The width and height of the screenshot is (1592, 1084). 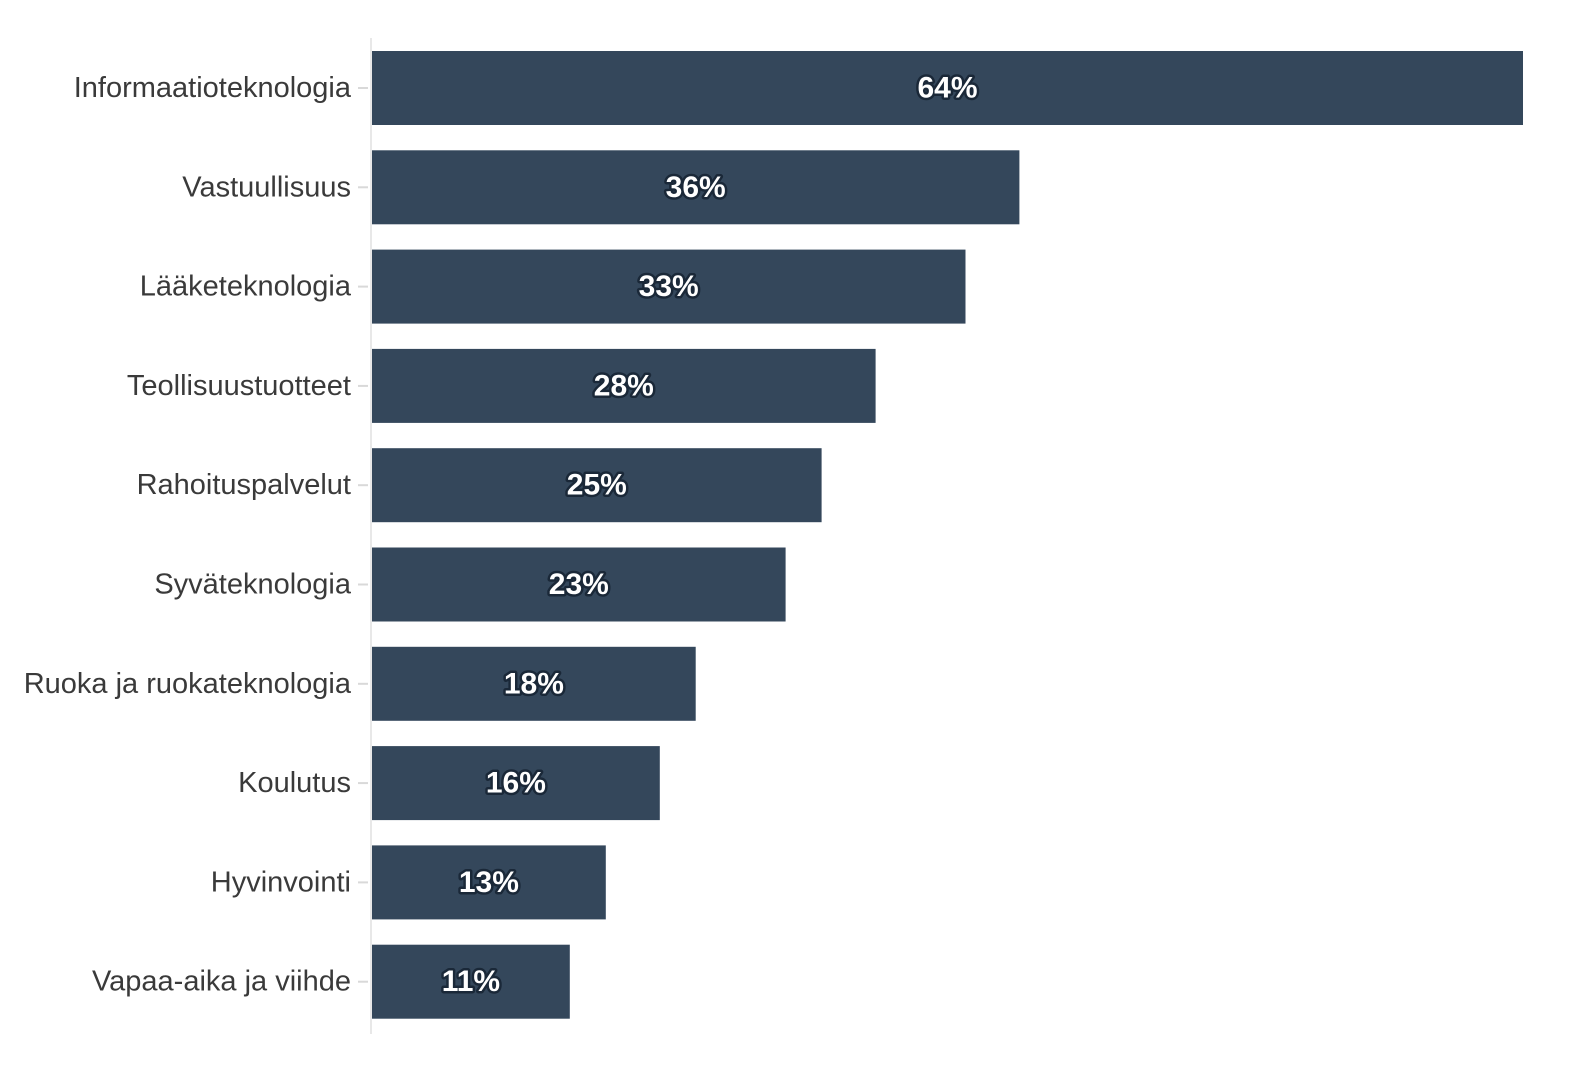 I want to click on value-label-9: 11%, so click(x=471, y=981).